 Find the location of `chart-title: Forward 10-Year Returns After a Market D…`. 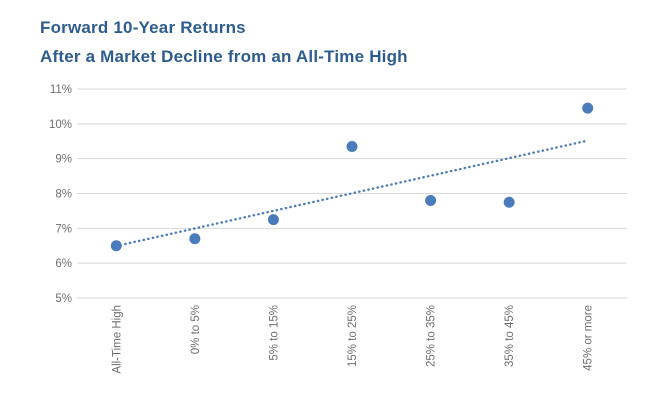

chart-title: Forward 10-Year Returns After a Market D… is located at coordinates (224, 42).